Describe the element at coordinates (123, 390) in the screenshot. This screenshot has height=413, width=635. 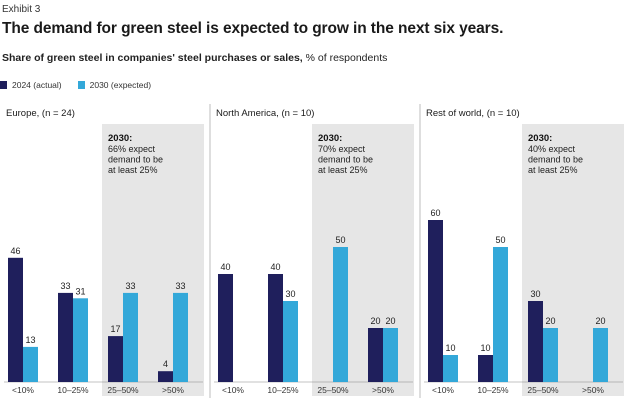
I see `category-label-0-2: 25–50%` at that location.